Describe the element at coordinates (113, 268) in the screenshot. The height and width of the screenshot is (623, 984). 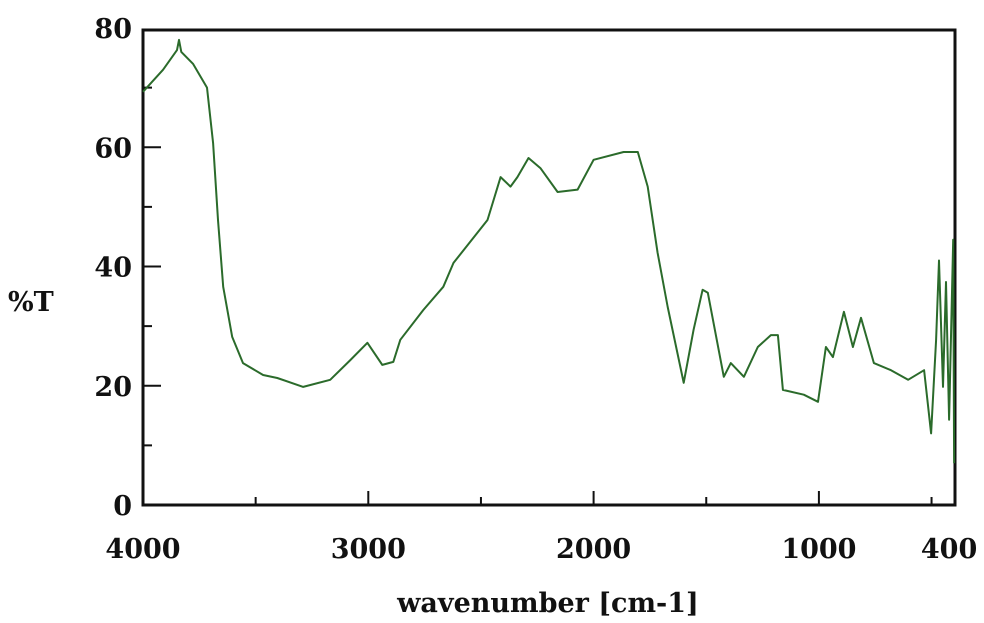
I see `y-tick-label: 40` at that location.